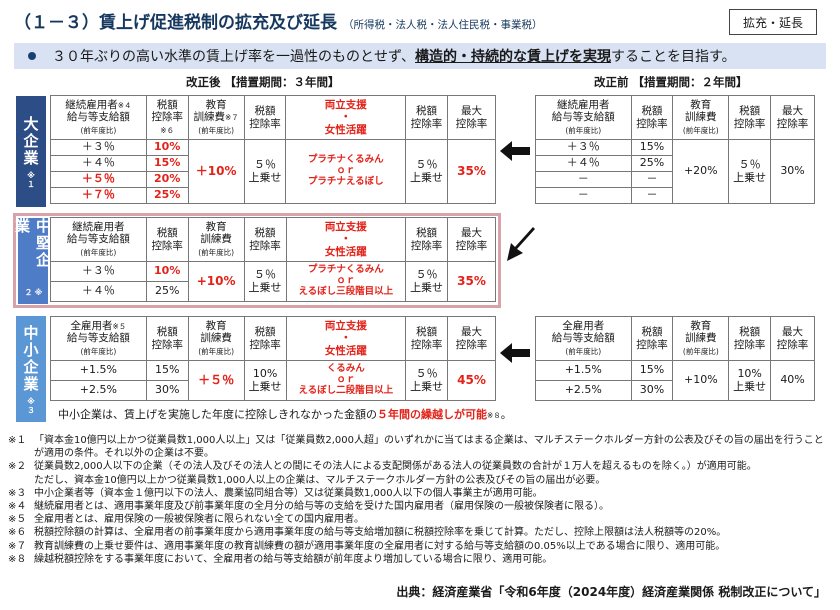  Describe the element at coordinates (416, 519) in the screenshot. I see `footnote-line: ※５ 全雇用者とは、雇用保険の一般被保険者に限られない全ての国内雇用者。` at that location.